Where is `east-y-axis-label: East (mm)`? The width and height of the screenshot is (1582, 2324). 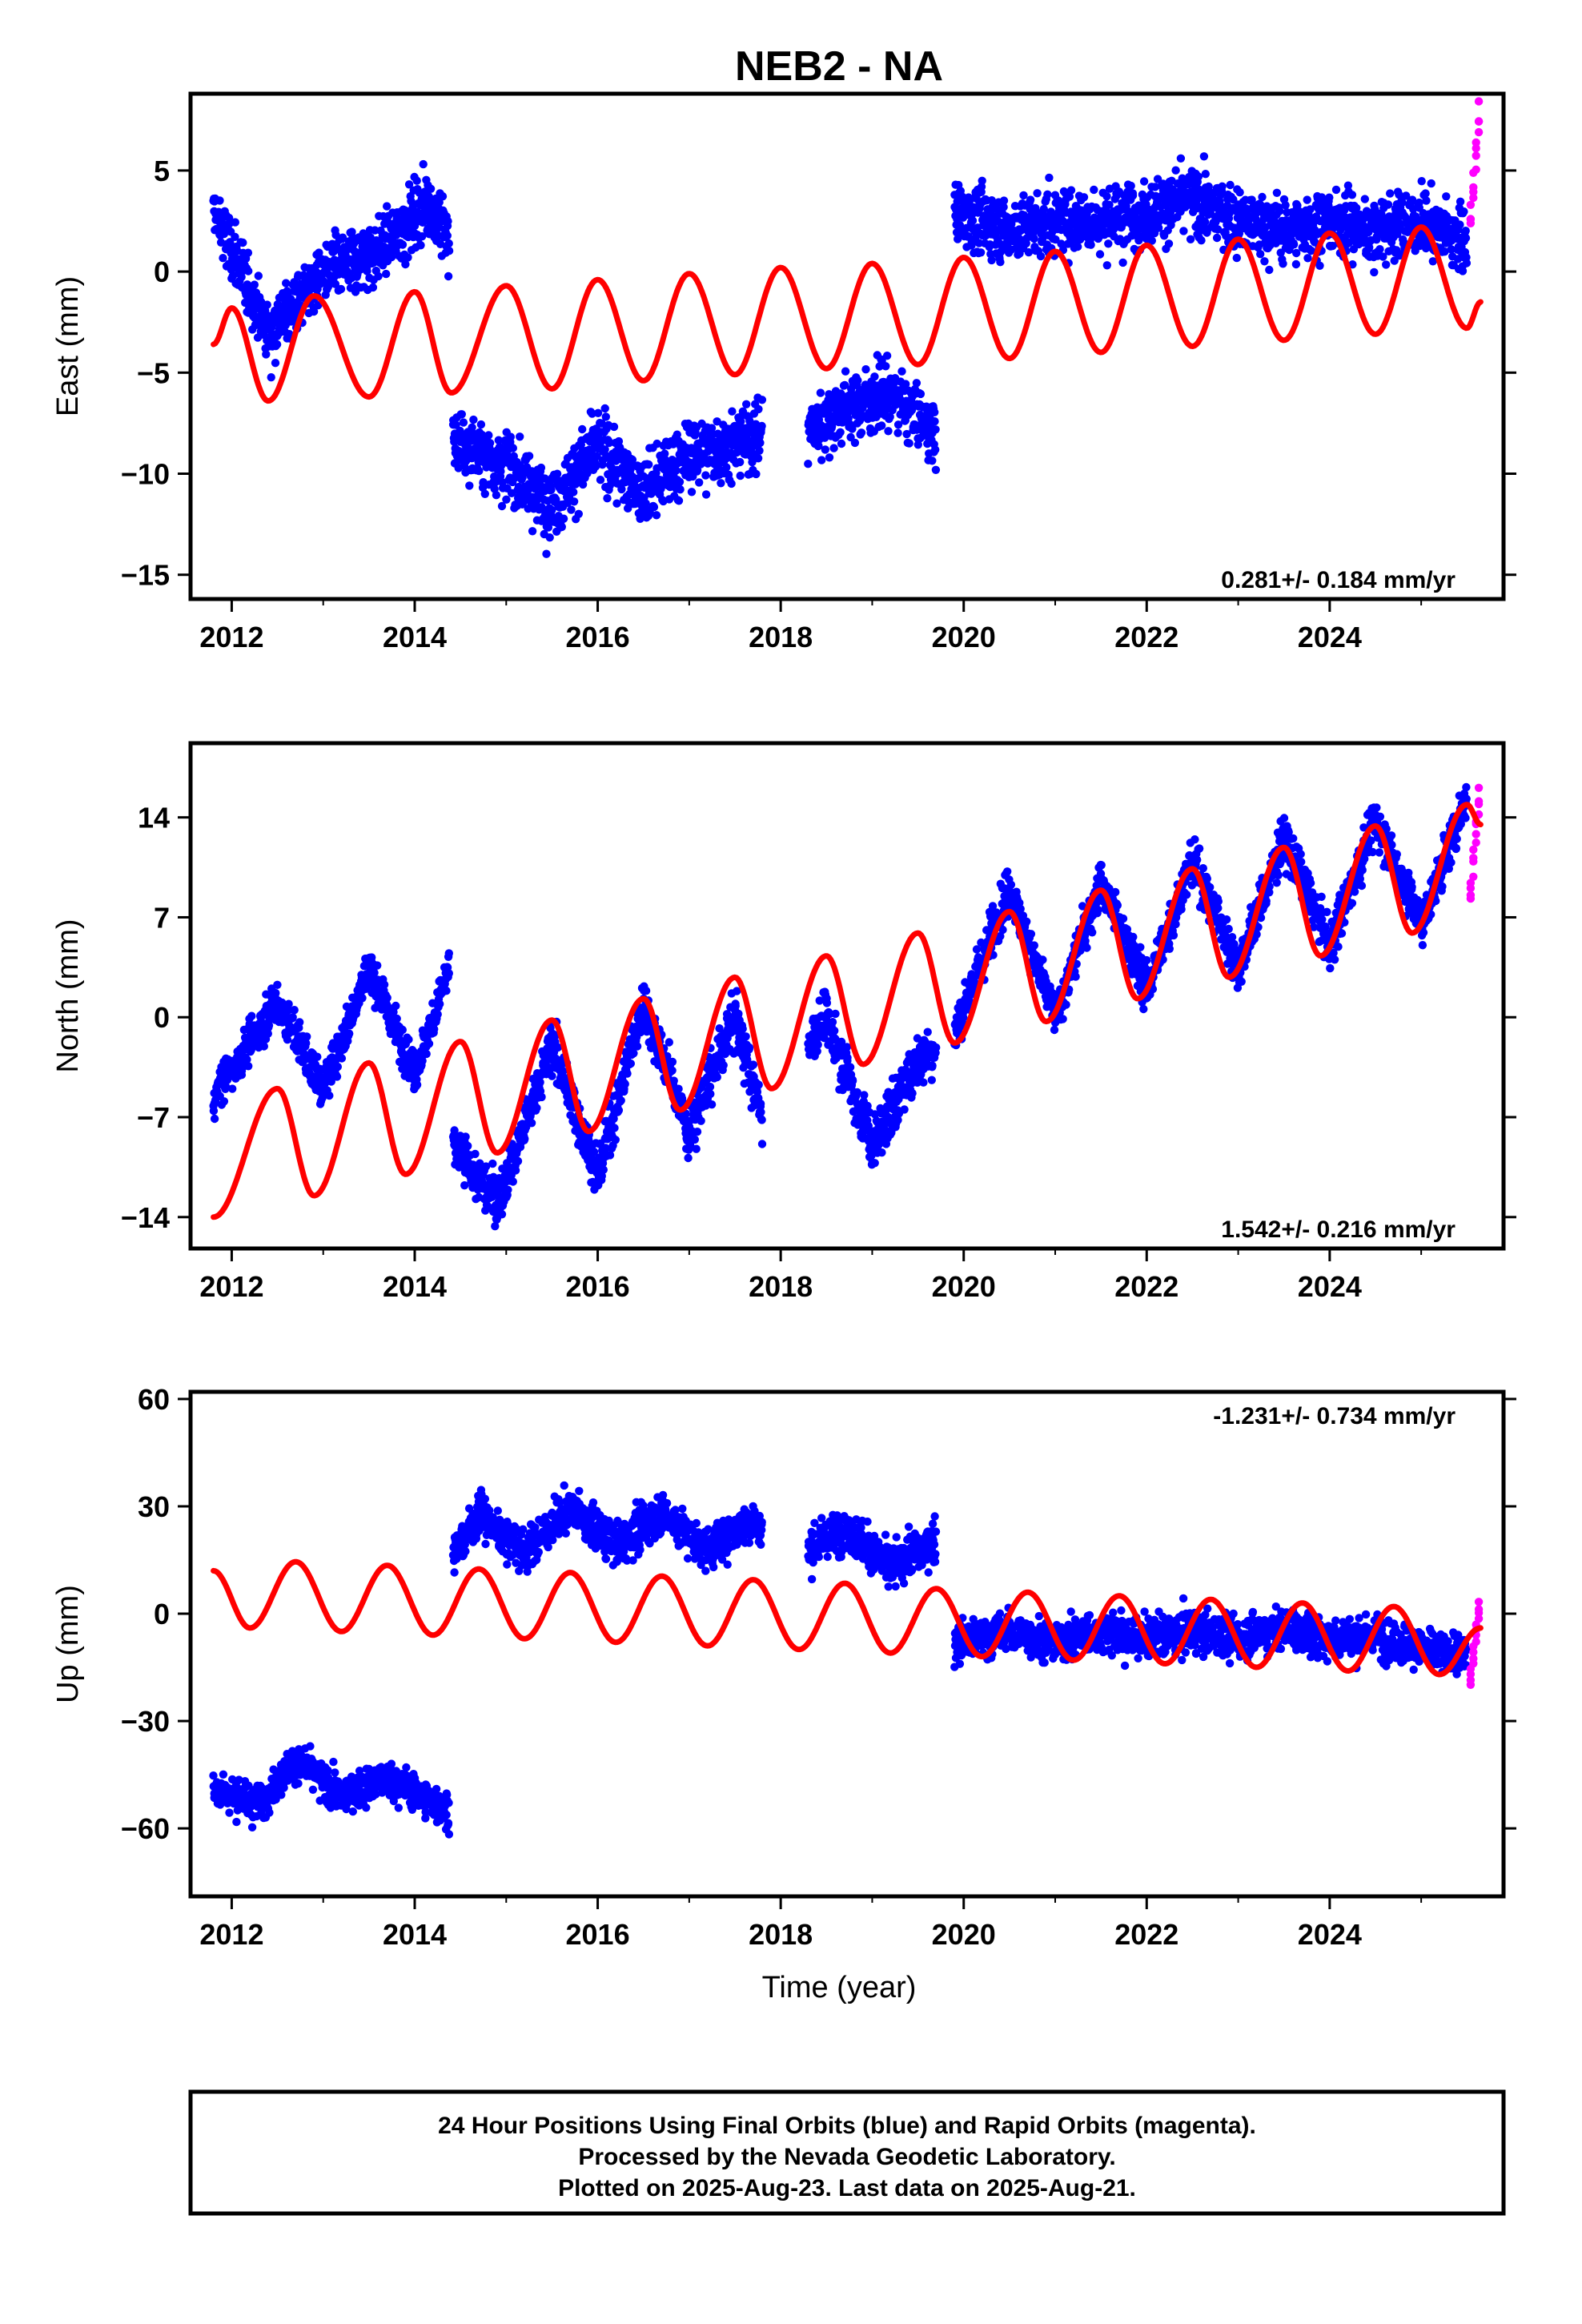
east-y-axis-label: East (mm) is located at coordinates (68, 346).